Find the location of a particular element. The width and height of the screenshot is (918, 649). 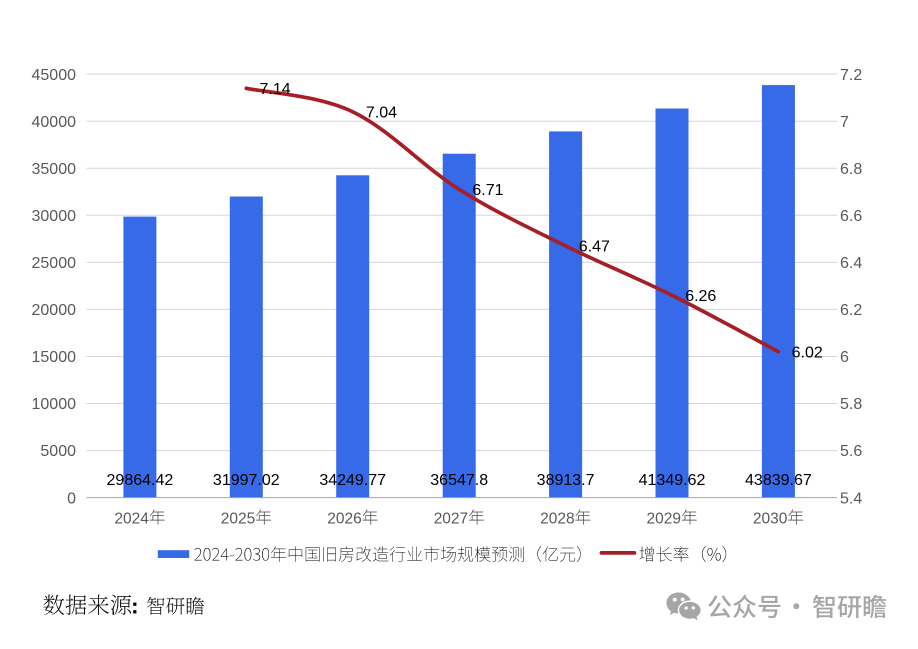

svg-text: 7.2 is located at coordinates (851, 75).